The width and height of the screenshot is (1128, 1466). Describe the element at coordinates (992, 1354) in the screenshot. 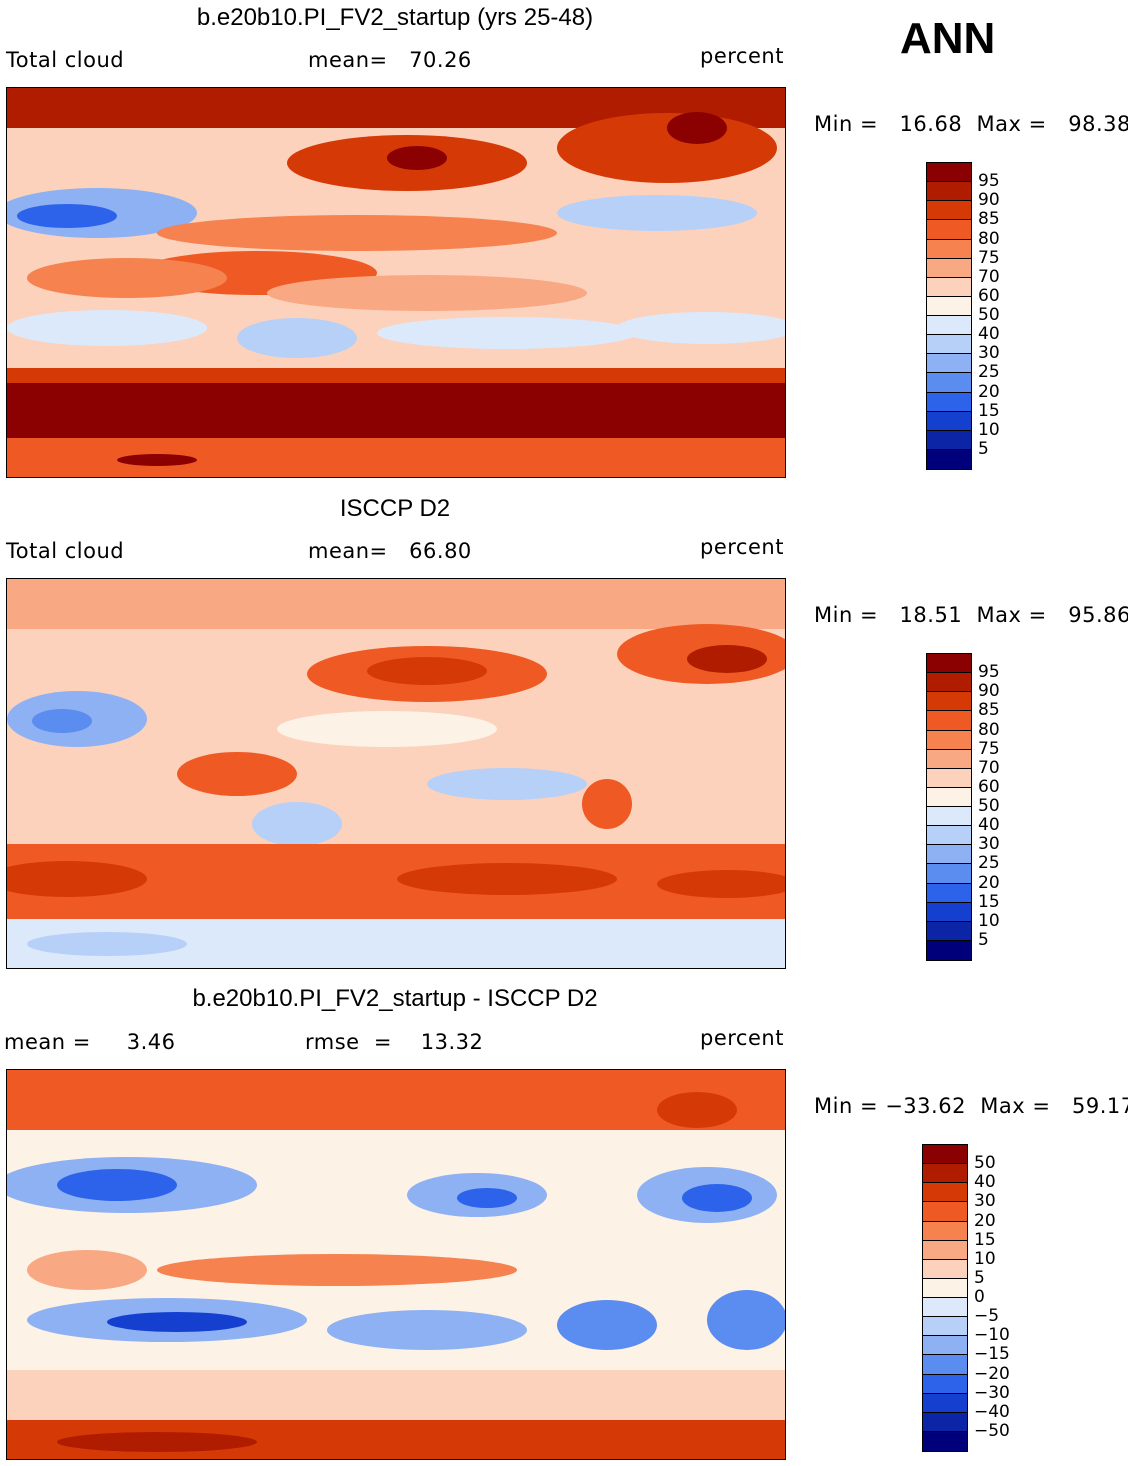

I see `colorbar-tick-label: −15` at that location.